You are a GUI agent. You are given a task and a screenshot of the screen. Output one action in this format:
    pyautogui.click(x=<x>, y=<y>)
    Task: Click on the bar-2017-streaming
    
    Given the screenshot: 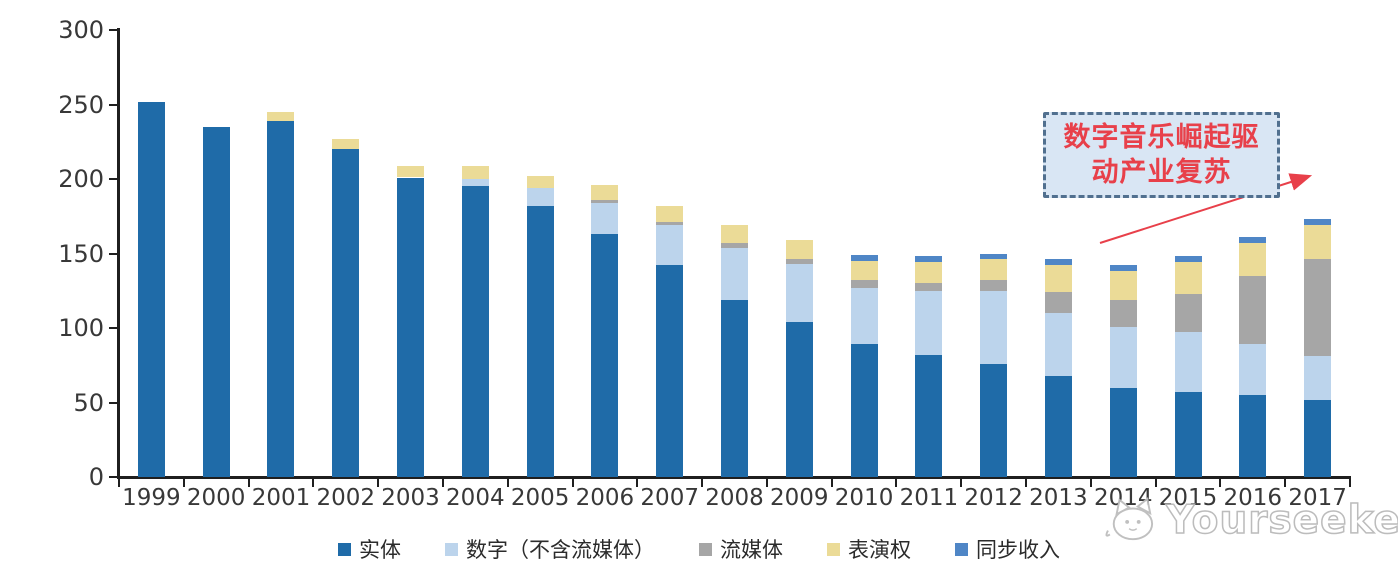 What is the action you would take?
    pyautogui.click(x=1318, y=308)
    